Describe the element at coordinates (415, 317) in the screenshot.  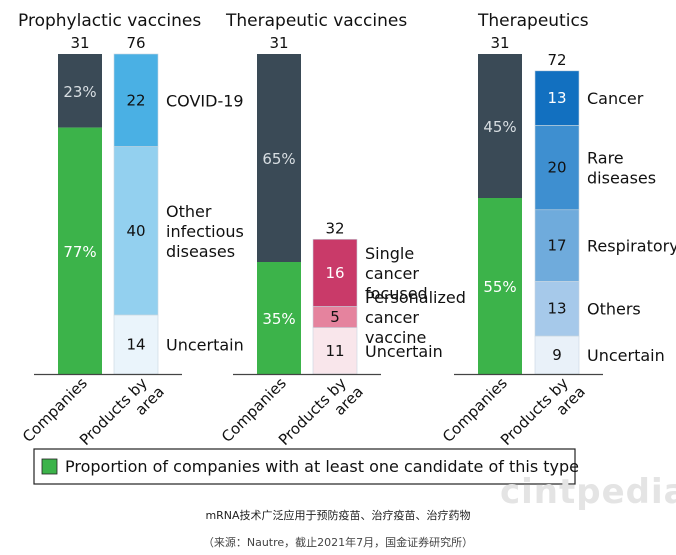
I see `category-label: Personalized cancer vaccine` at that location.